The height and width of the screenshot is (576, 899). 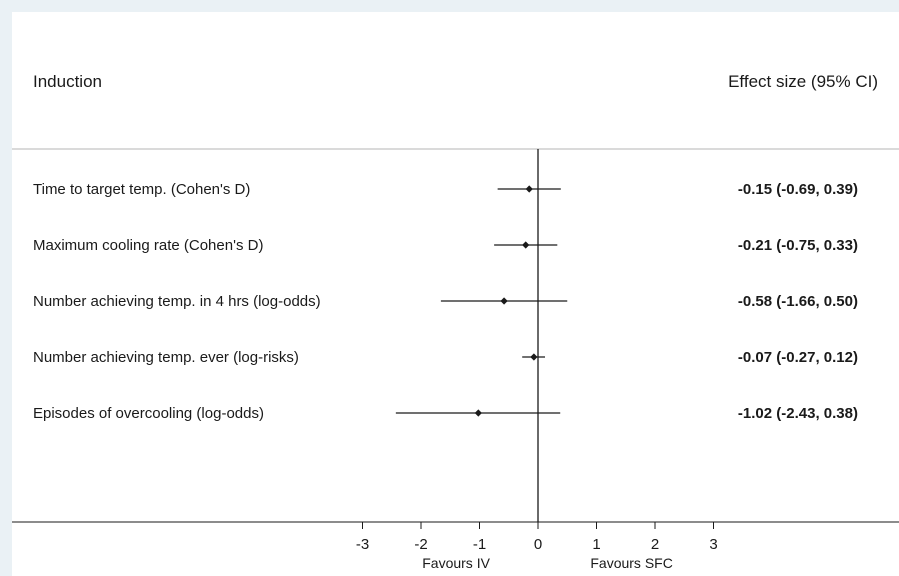 I want to click on x-tick-label: -2, so click(x=420, y=544).